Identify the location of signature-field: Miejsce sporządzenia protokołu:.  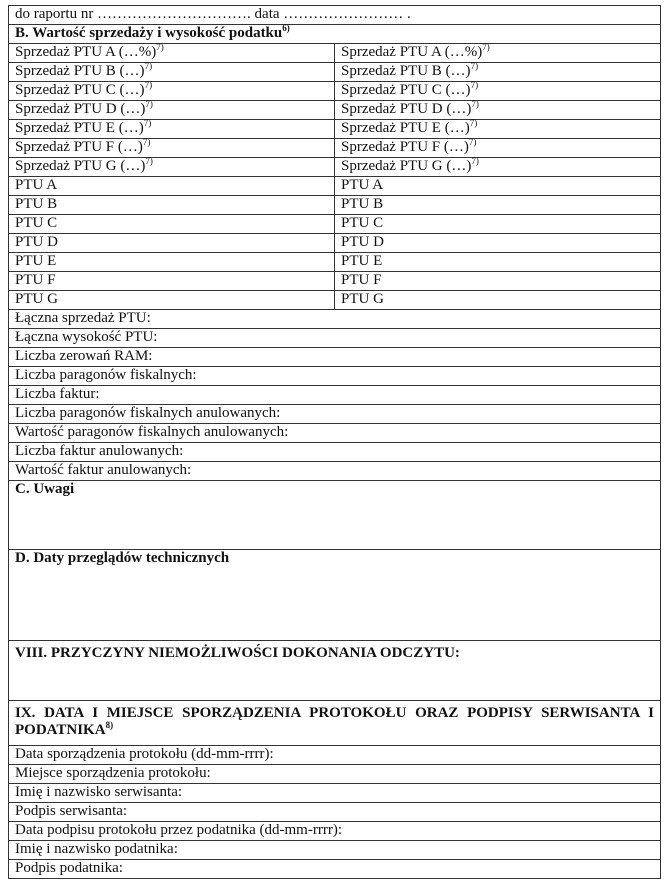
(334, 774).